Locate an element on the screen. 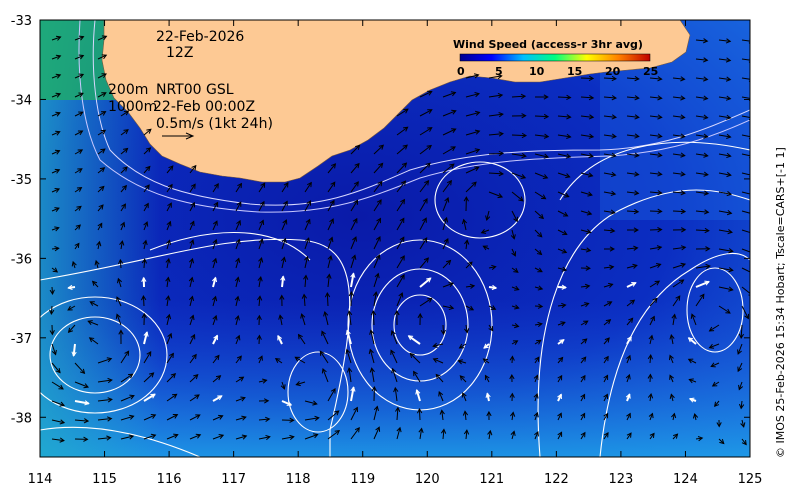  colorbar-tick-label: 10 is located at coordinates (537, 71).